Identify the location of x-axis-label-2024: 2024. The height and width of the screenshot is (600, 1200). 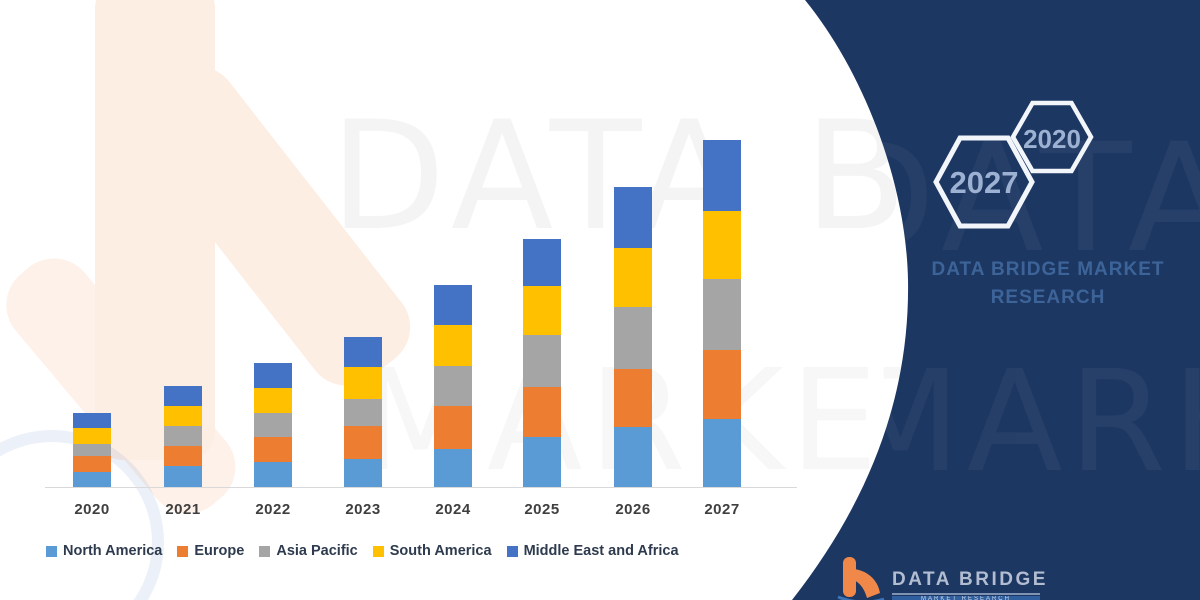
(453, 509).